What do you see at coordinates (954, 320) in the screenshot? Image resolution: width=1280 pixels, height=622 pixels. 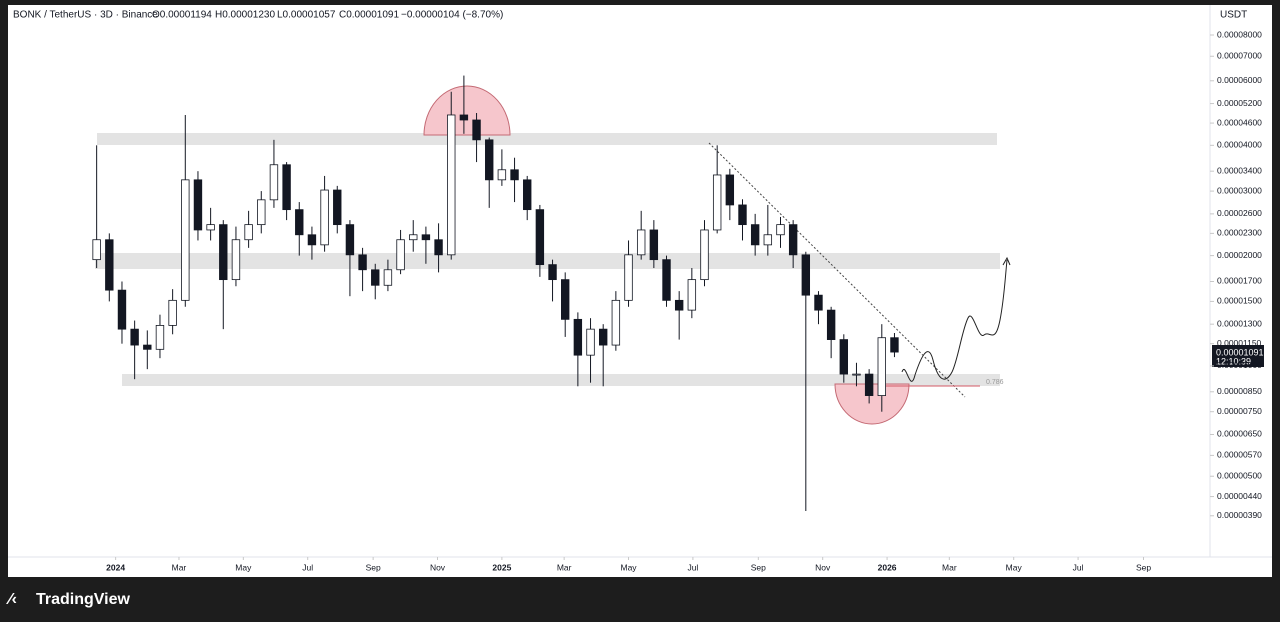 I see `projection-path` at bounding box center [954, 320].